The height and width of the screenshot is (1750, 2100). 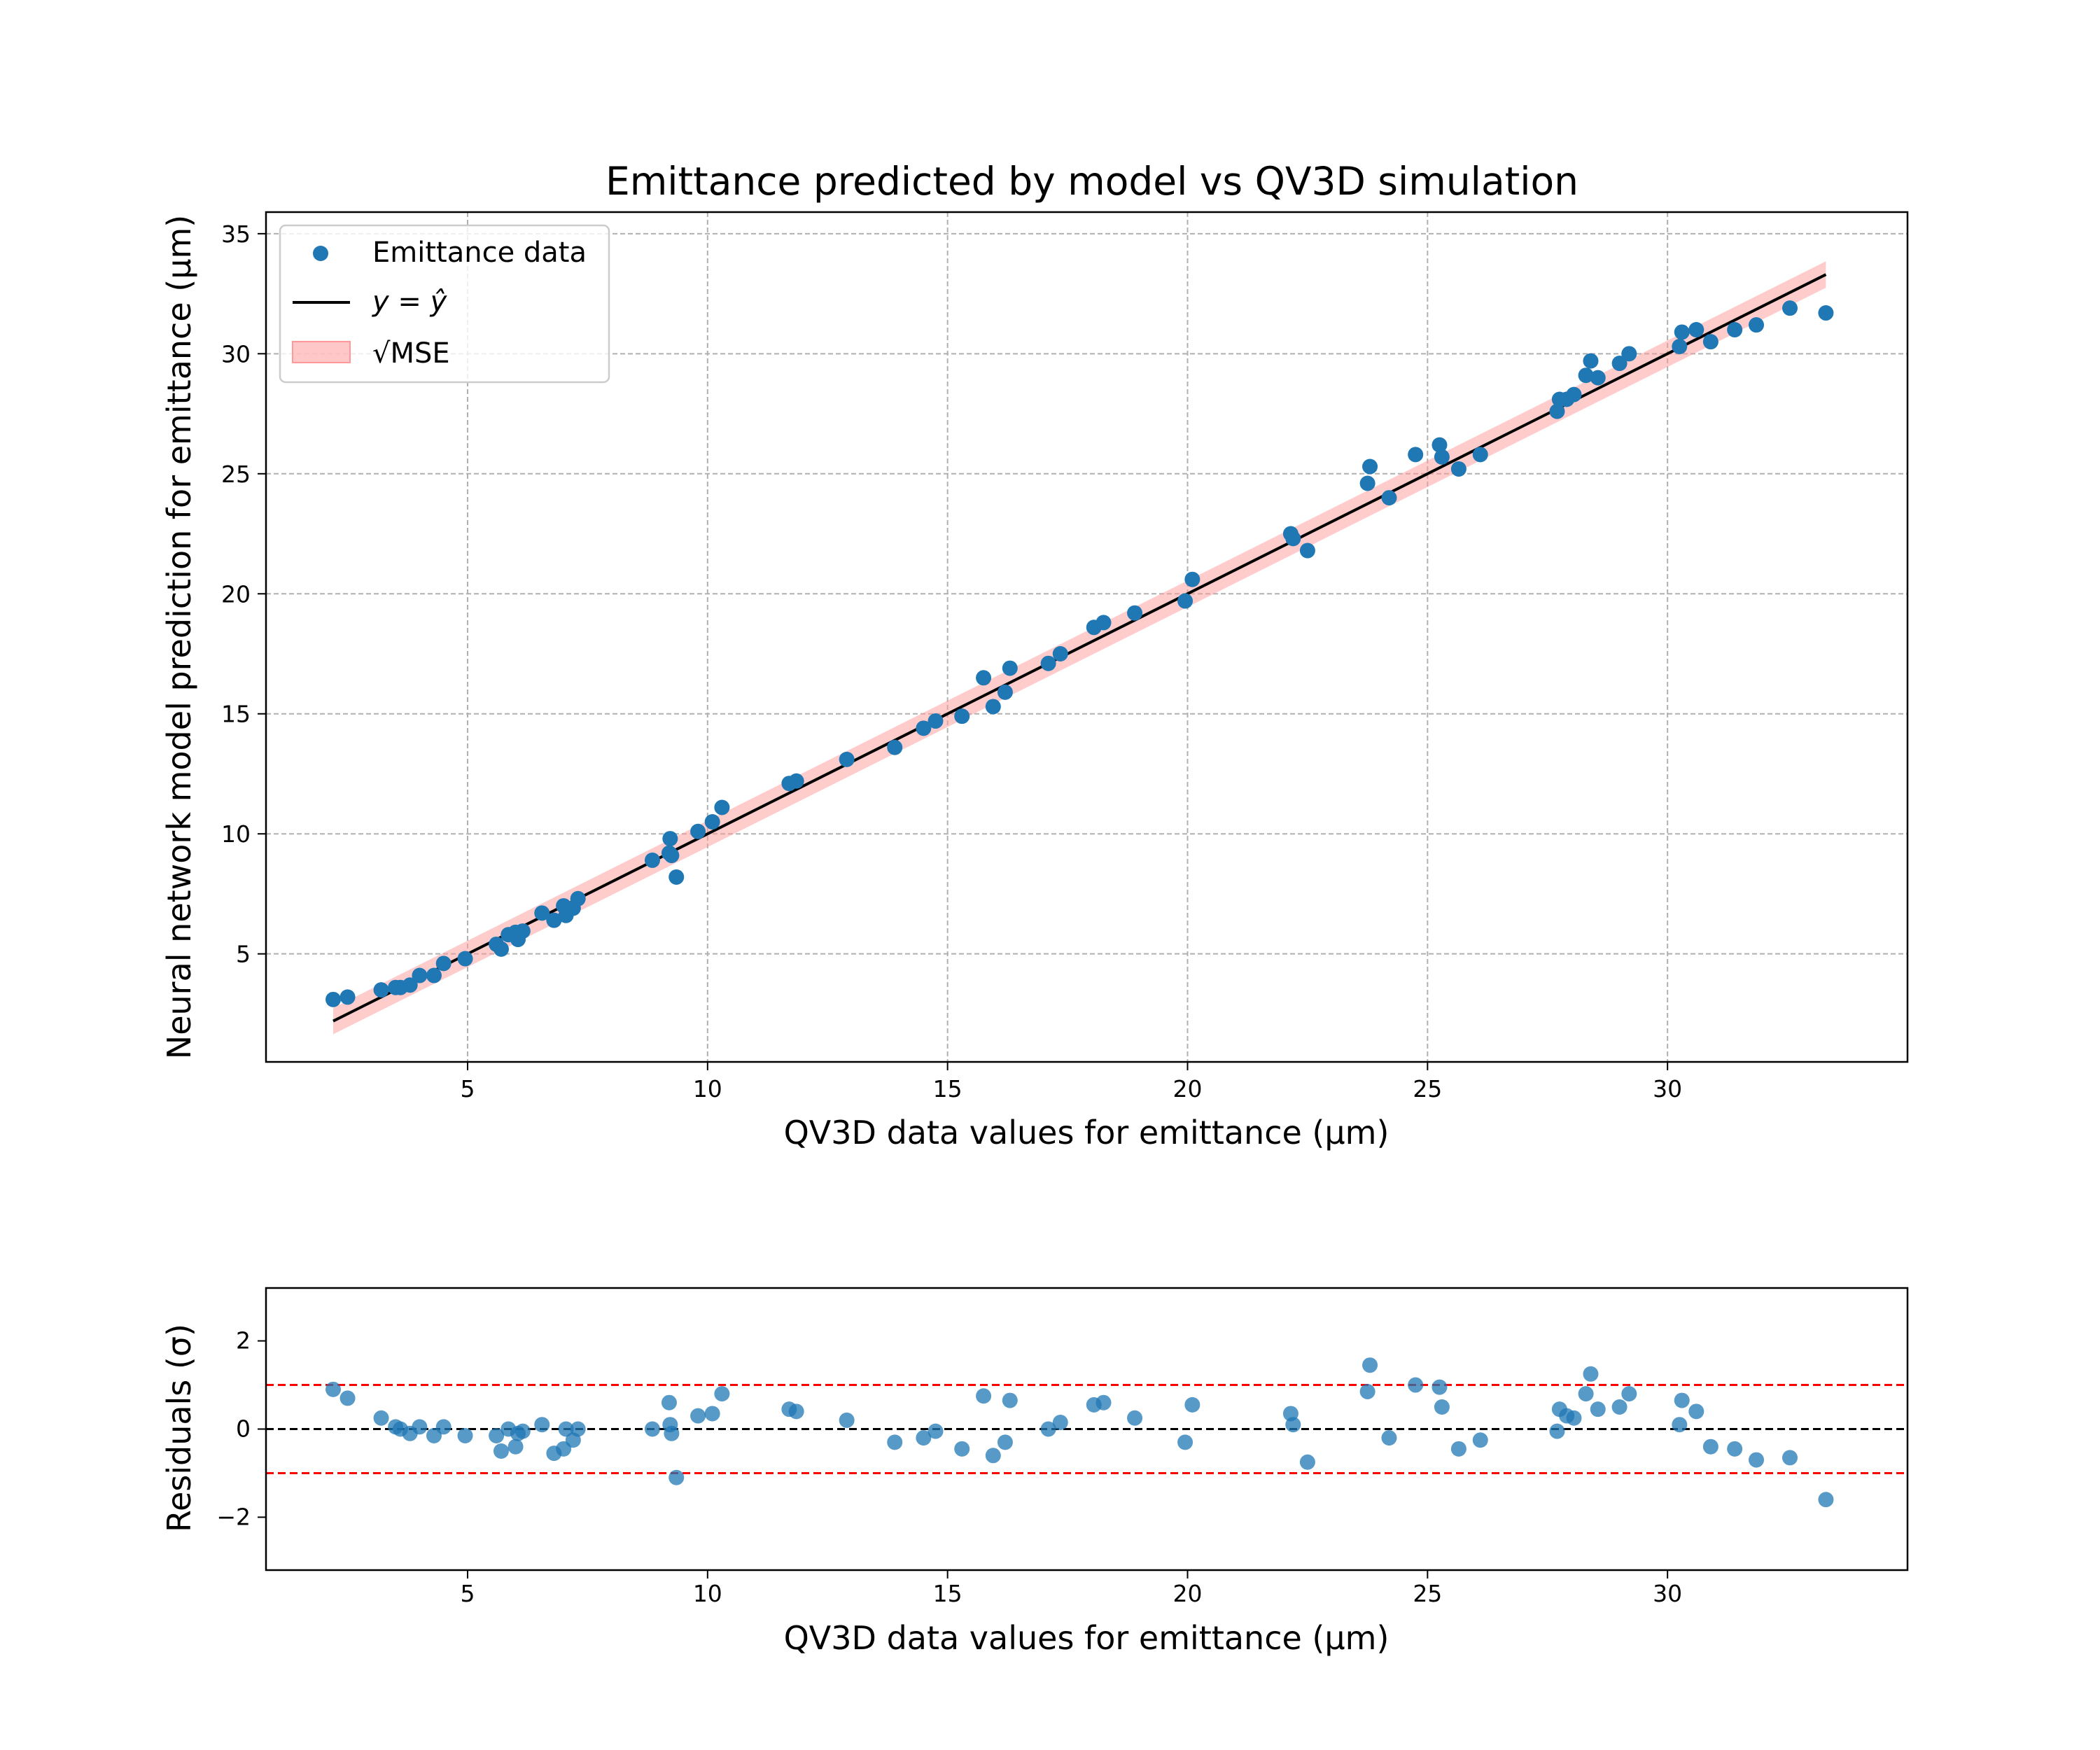 What do you see at coordinates (707, 1088) in the screenshot?
I see `x-tick-label: 10` at bounding box center [707, 1088].